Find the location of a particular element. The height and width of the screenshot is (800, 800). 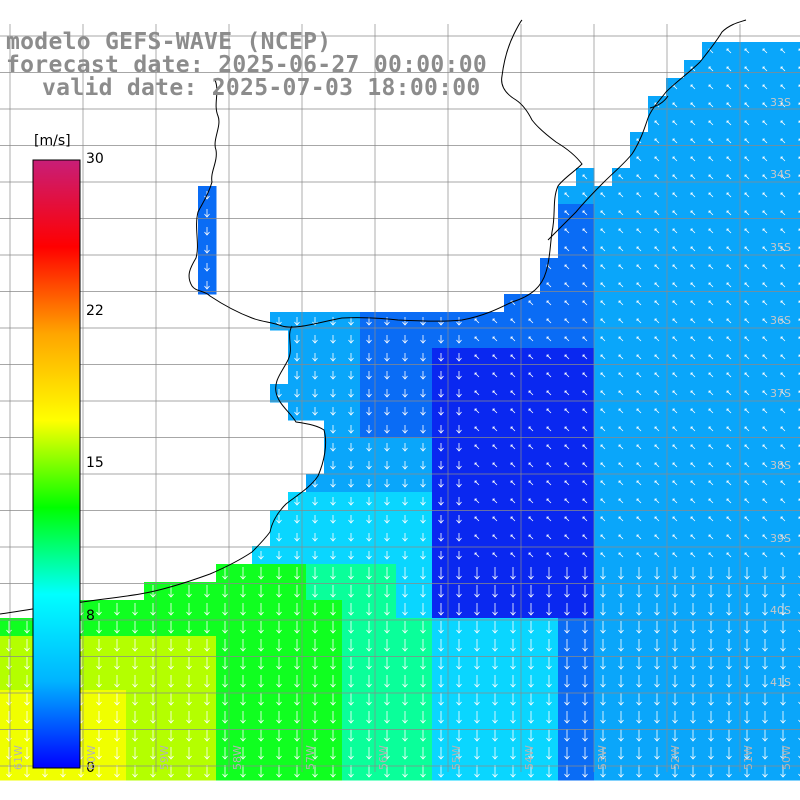

lat-label: 38S is located at coordinates (780, 465).